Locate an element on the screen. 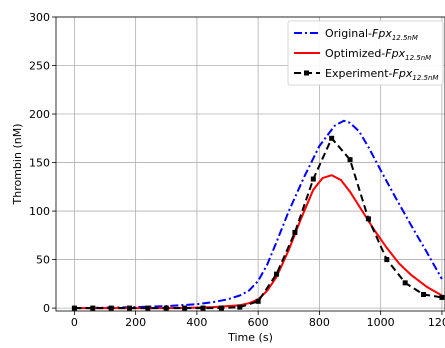 The height and width of the screenshot is (348, 445). x-tick-label: 800 is located at coordinates (319, 322).